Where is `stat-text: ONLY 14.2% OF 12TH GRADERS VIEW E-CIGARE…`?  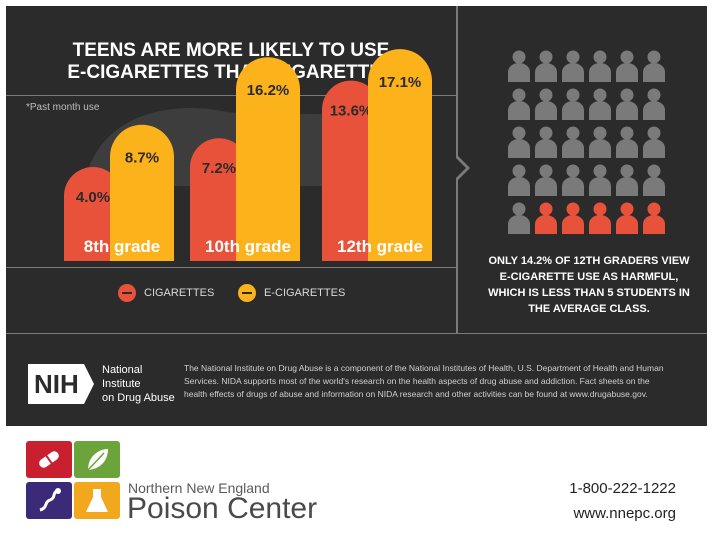
stat-text: ONLY 14.2% OF 12TH GRADERS VIEW E-CIGARE… is located at coordinates (589, 285).